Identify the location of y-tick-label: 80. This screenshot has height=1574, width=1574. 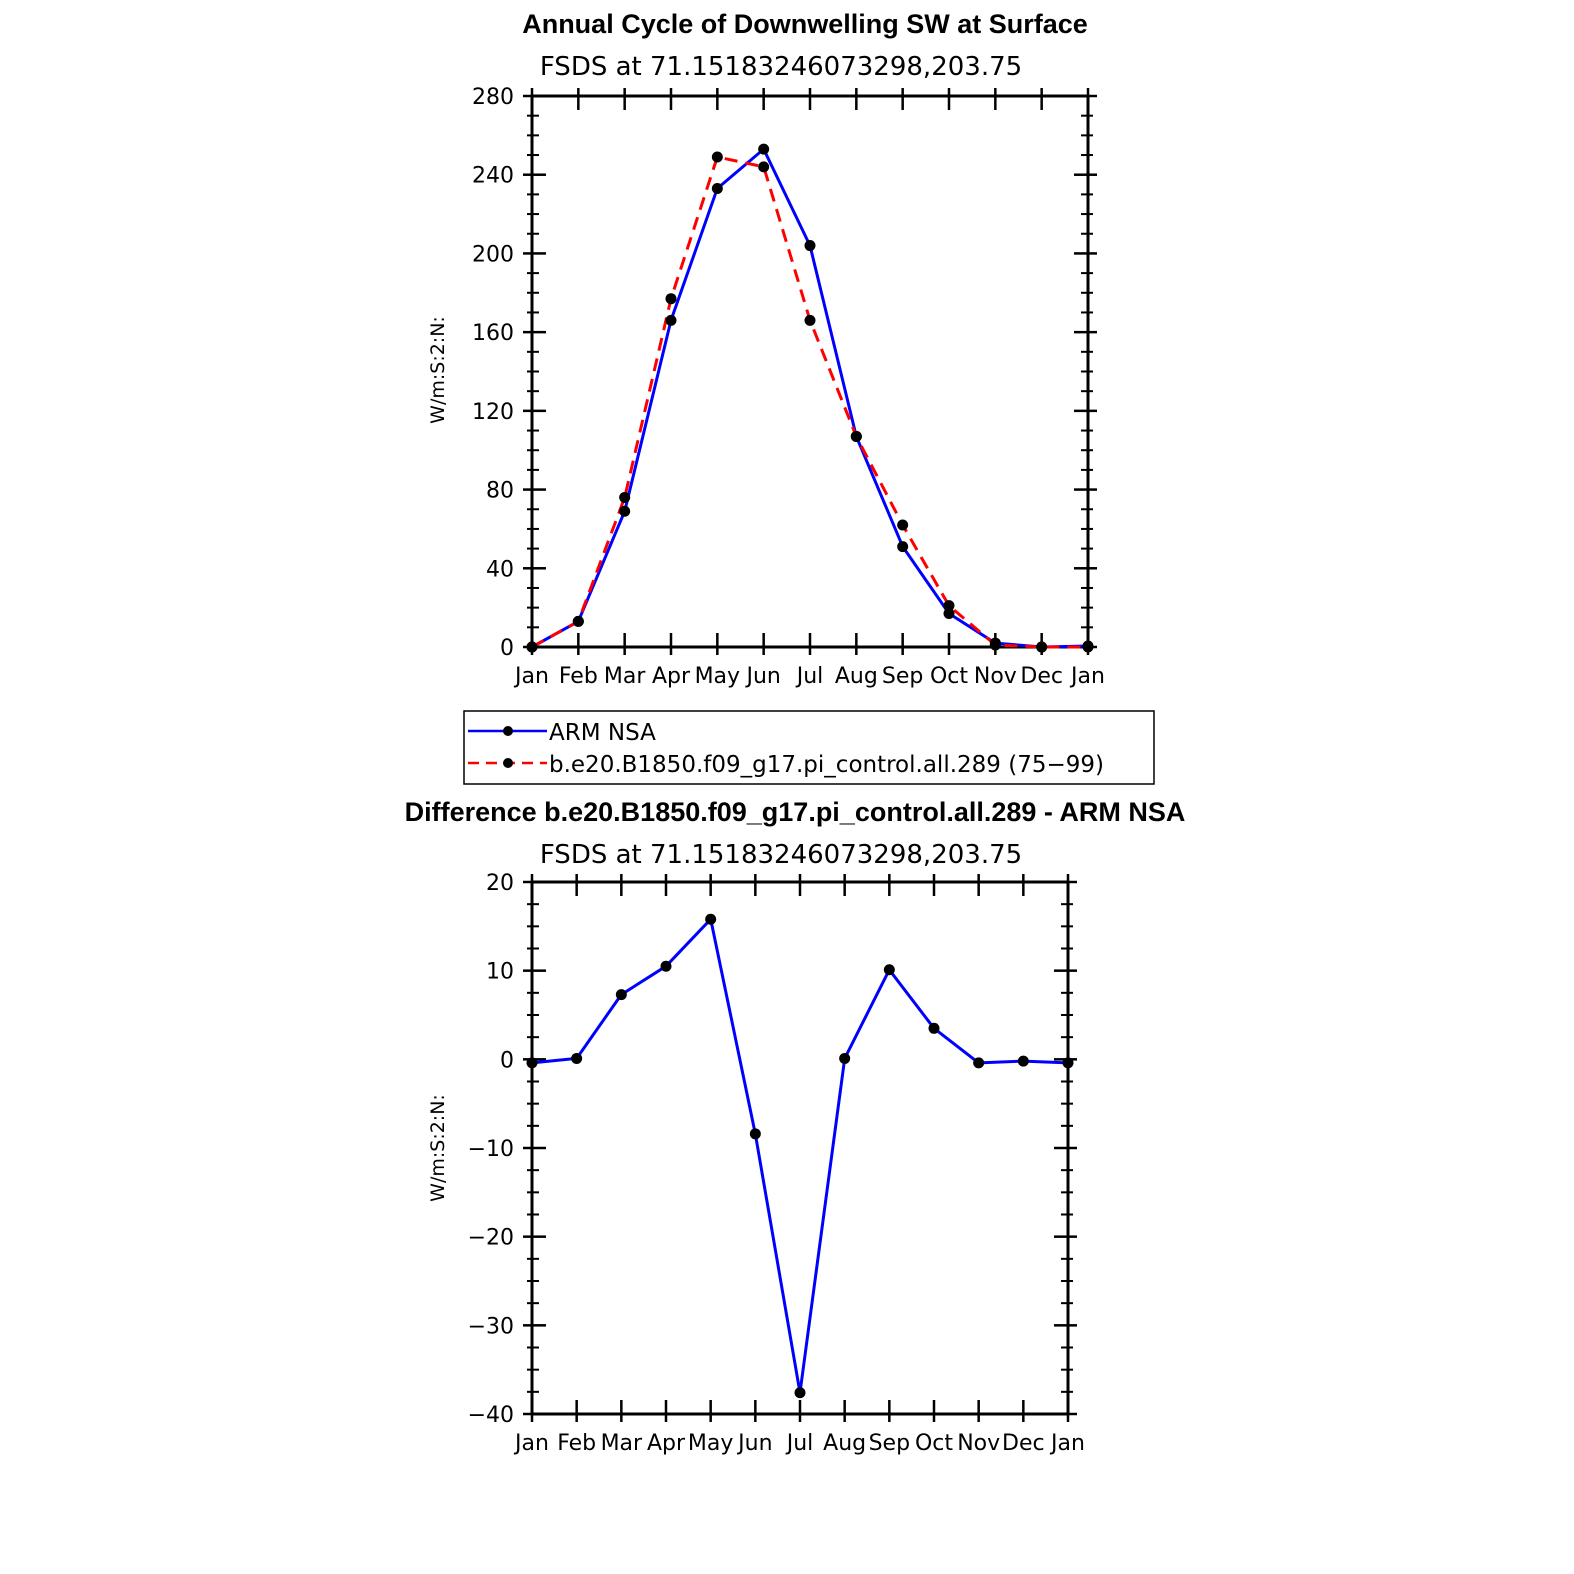
(500, 491).